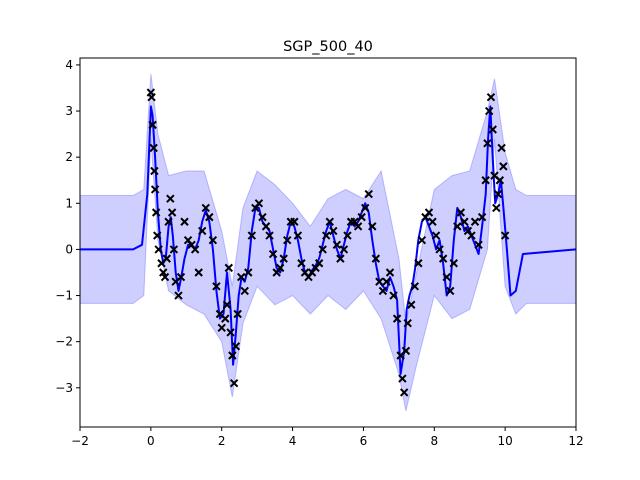 This screenshot has height=480, width=640. What do you see at coordinates (328, 47) in the screenshot?
I see `chart-title: SGP_500_40` at bounding box center [328, 47].